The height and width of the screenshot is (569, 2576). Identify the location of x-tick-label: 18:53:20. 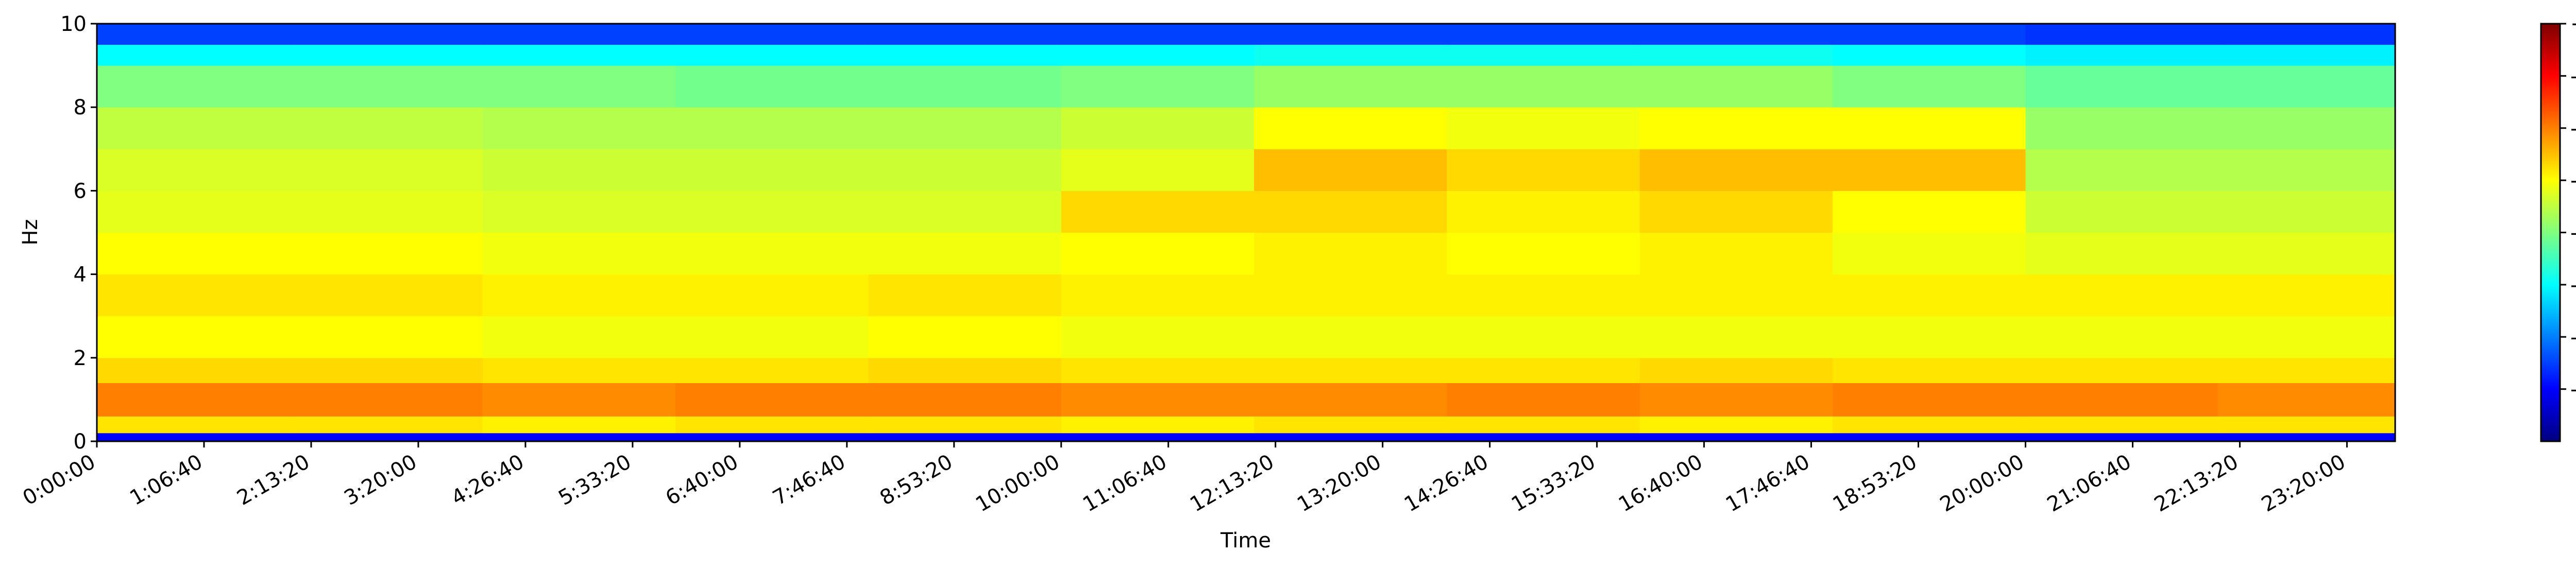
(1875, 483).